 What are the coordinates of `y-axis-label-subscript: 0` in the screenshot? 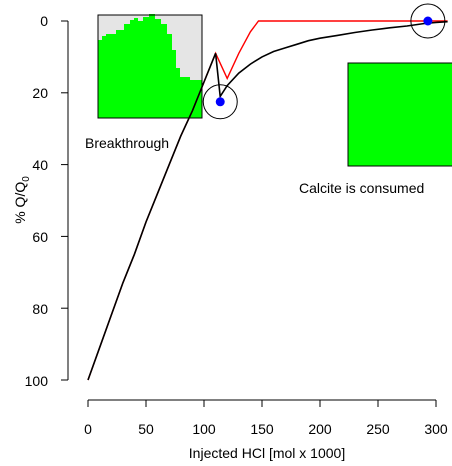 It's located at (26, 179).